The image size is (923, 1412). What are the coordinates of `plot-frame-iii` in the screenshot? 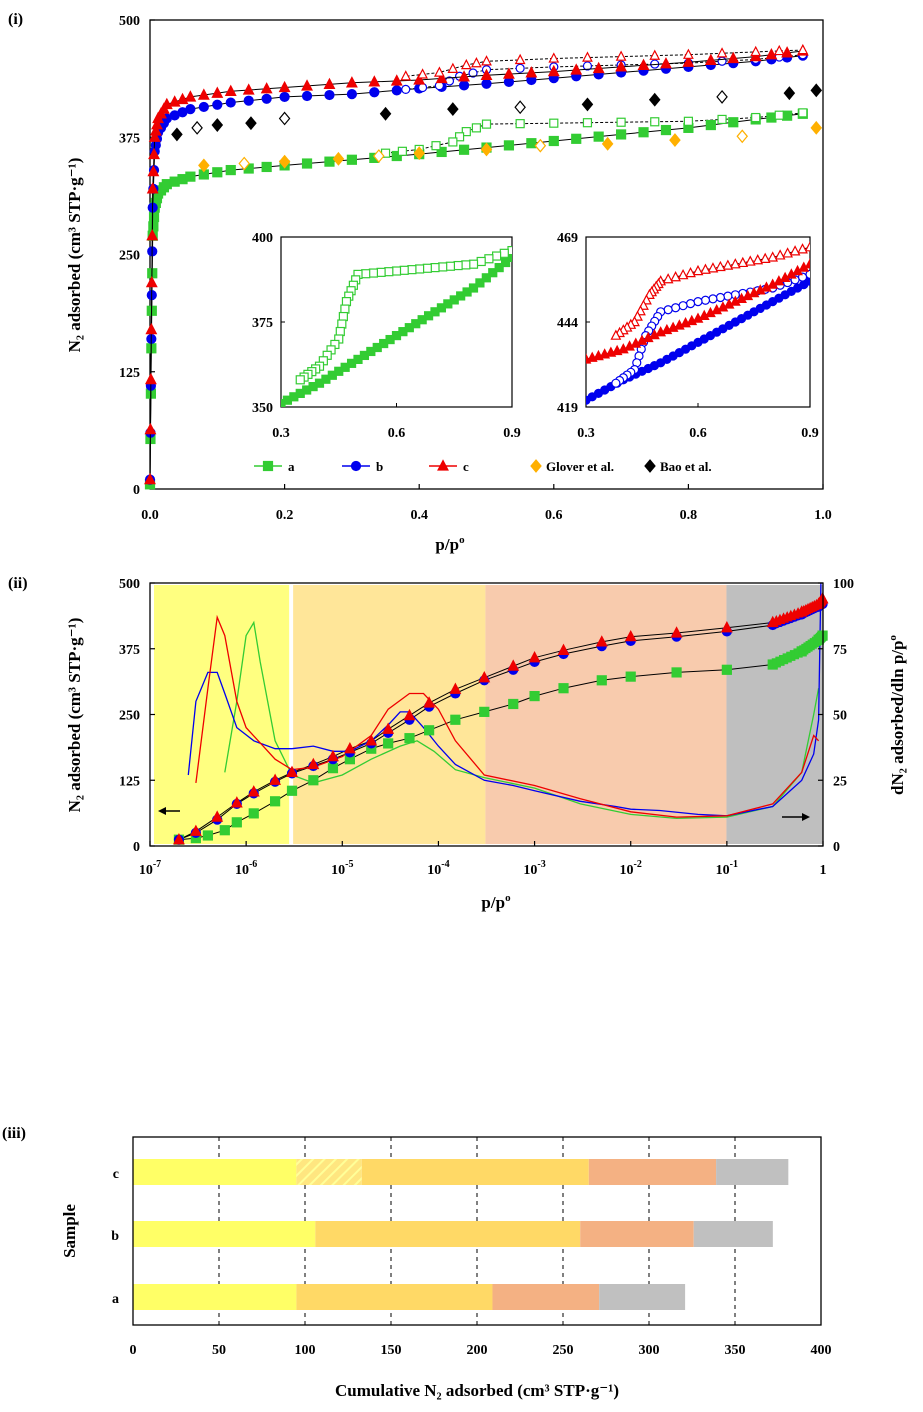 It's located at (477, 1231).